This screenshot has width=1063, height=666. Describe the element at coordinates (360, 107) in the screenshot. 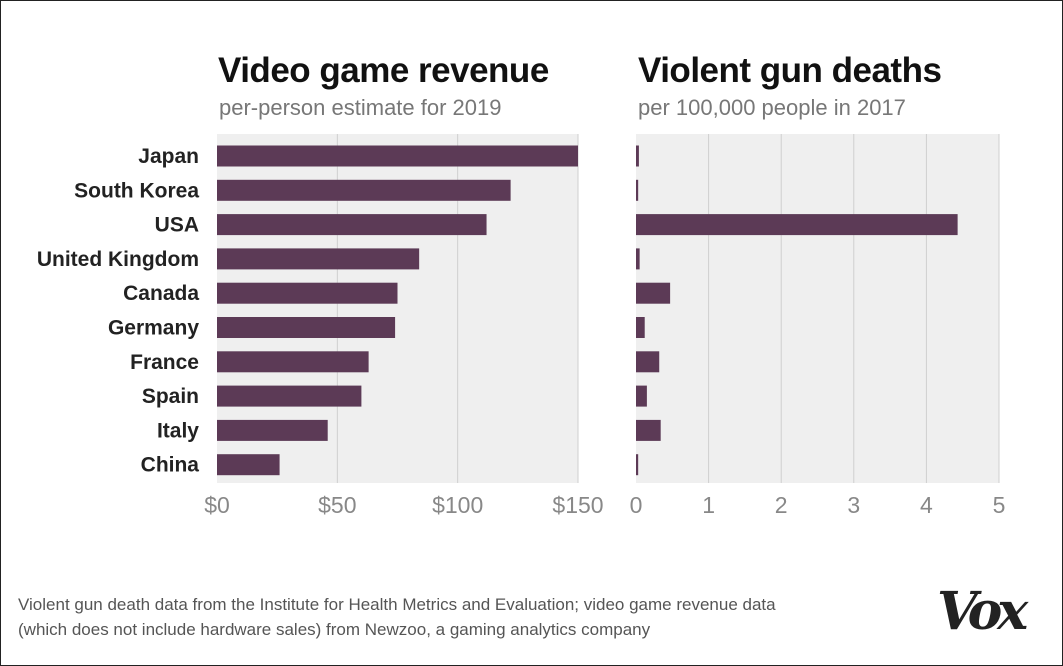

I see `chart-subtitle-video-game-revenue: per-person estimate for 2019` at that location.